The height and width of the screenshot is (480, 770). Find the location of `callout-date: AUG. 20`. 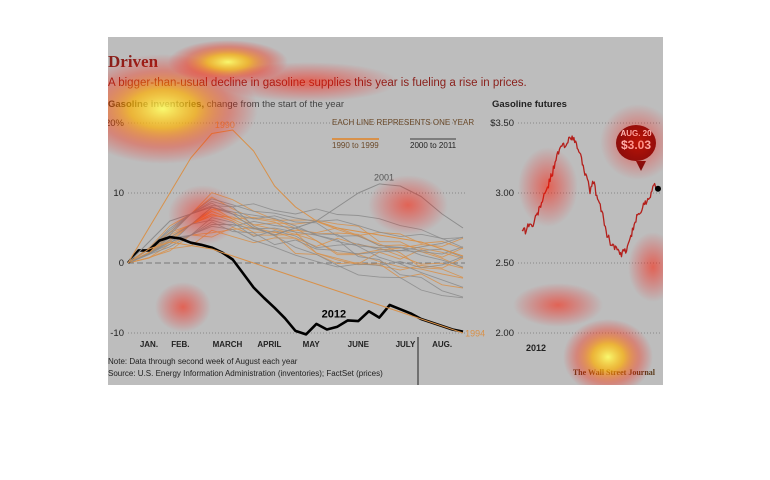

callout-date: AUG. 20 is located at coordinates (636, 133).